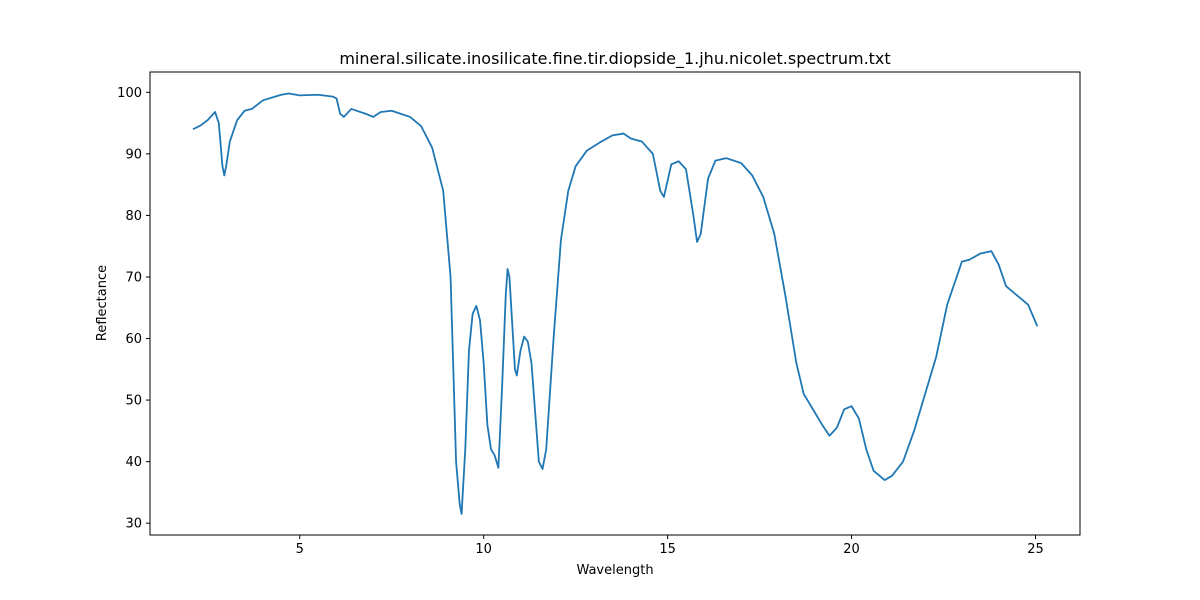 This screenshot has width=1200, height=600. Describe the element at coordinates (133, 339) in the screenshot. I see `y-tick-label: 60` at that location.